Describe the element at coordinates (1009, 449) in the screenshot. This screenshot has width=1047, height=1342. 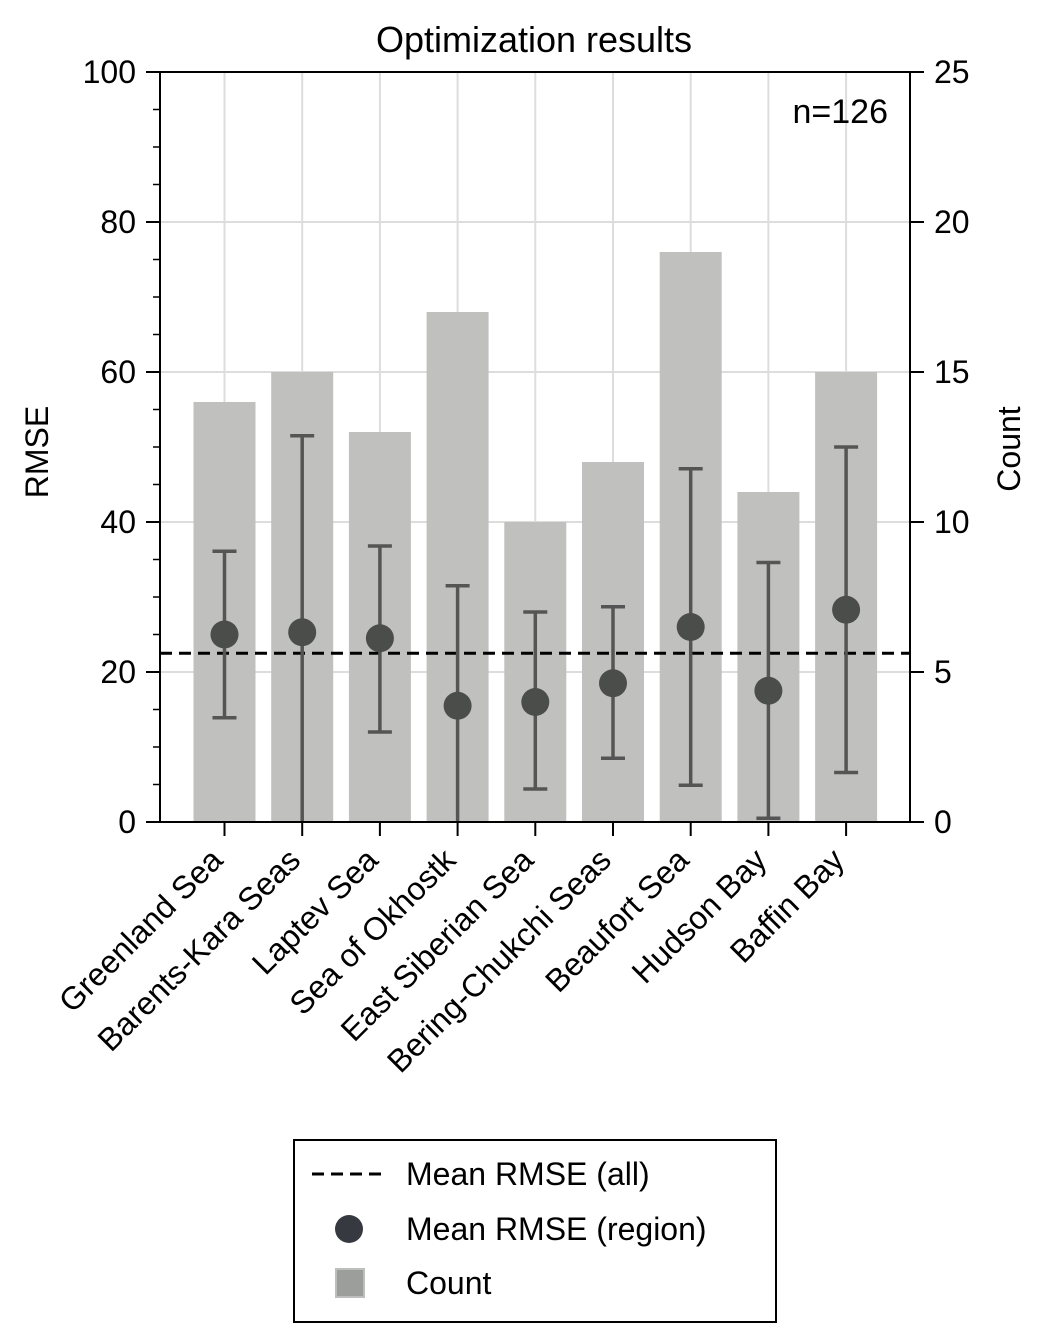
I see `y2-axis-label: Count` at that location.